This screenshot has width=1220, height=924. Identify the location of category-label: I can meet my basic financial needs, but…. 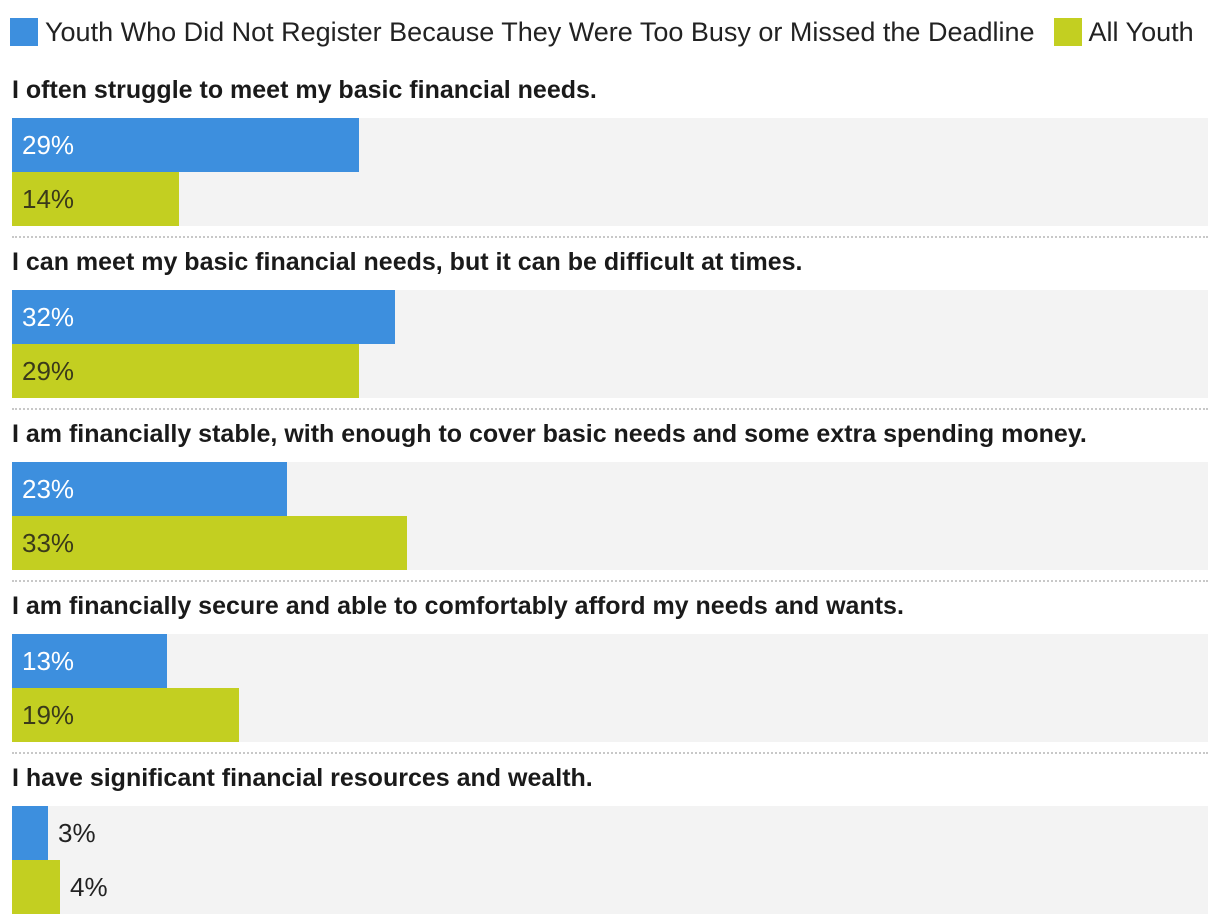
(407, 262).